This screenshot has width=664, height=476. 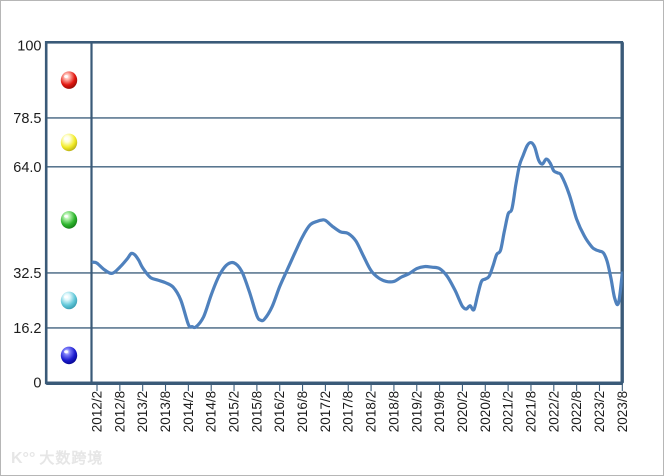 What do you see at coordinates (188, 411) in the screenshot?
I see `x-axis-label: 2014/2` at bounding box center [188, 411].